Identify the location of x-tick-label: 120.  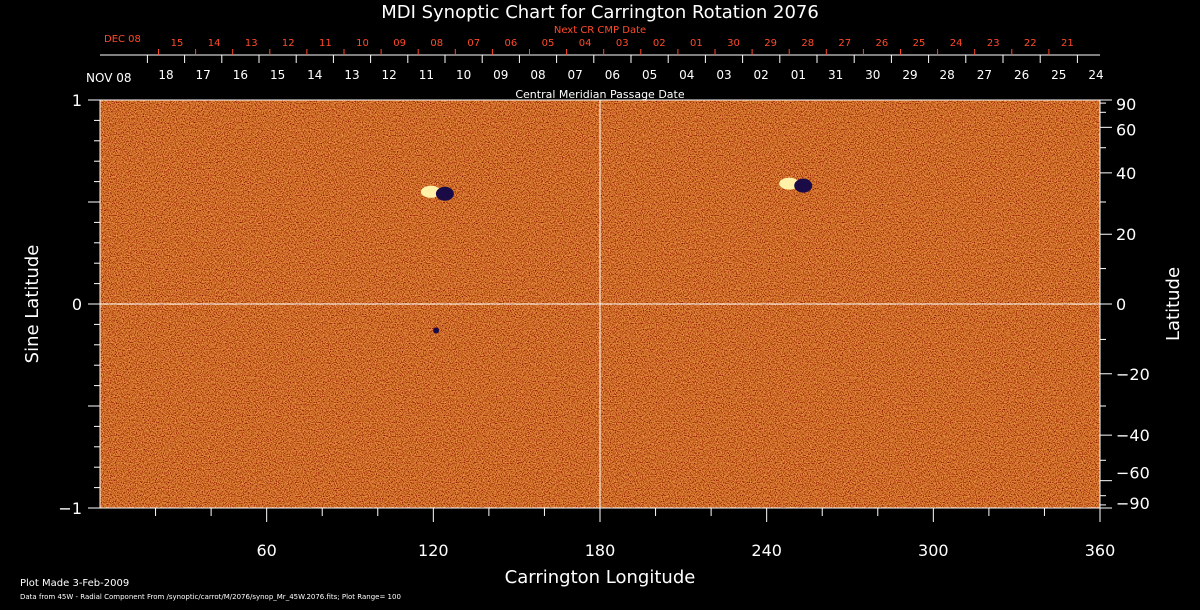
(433, 550).